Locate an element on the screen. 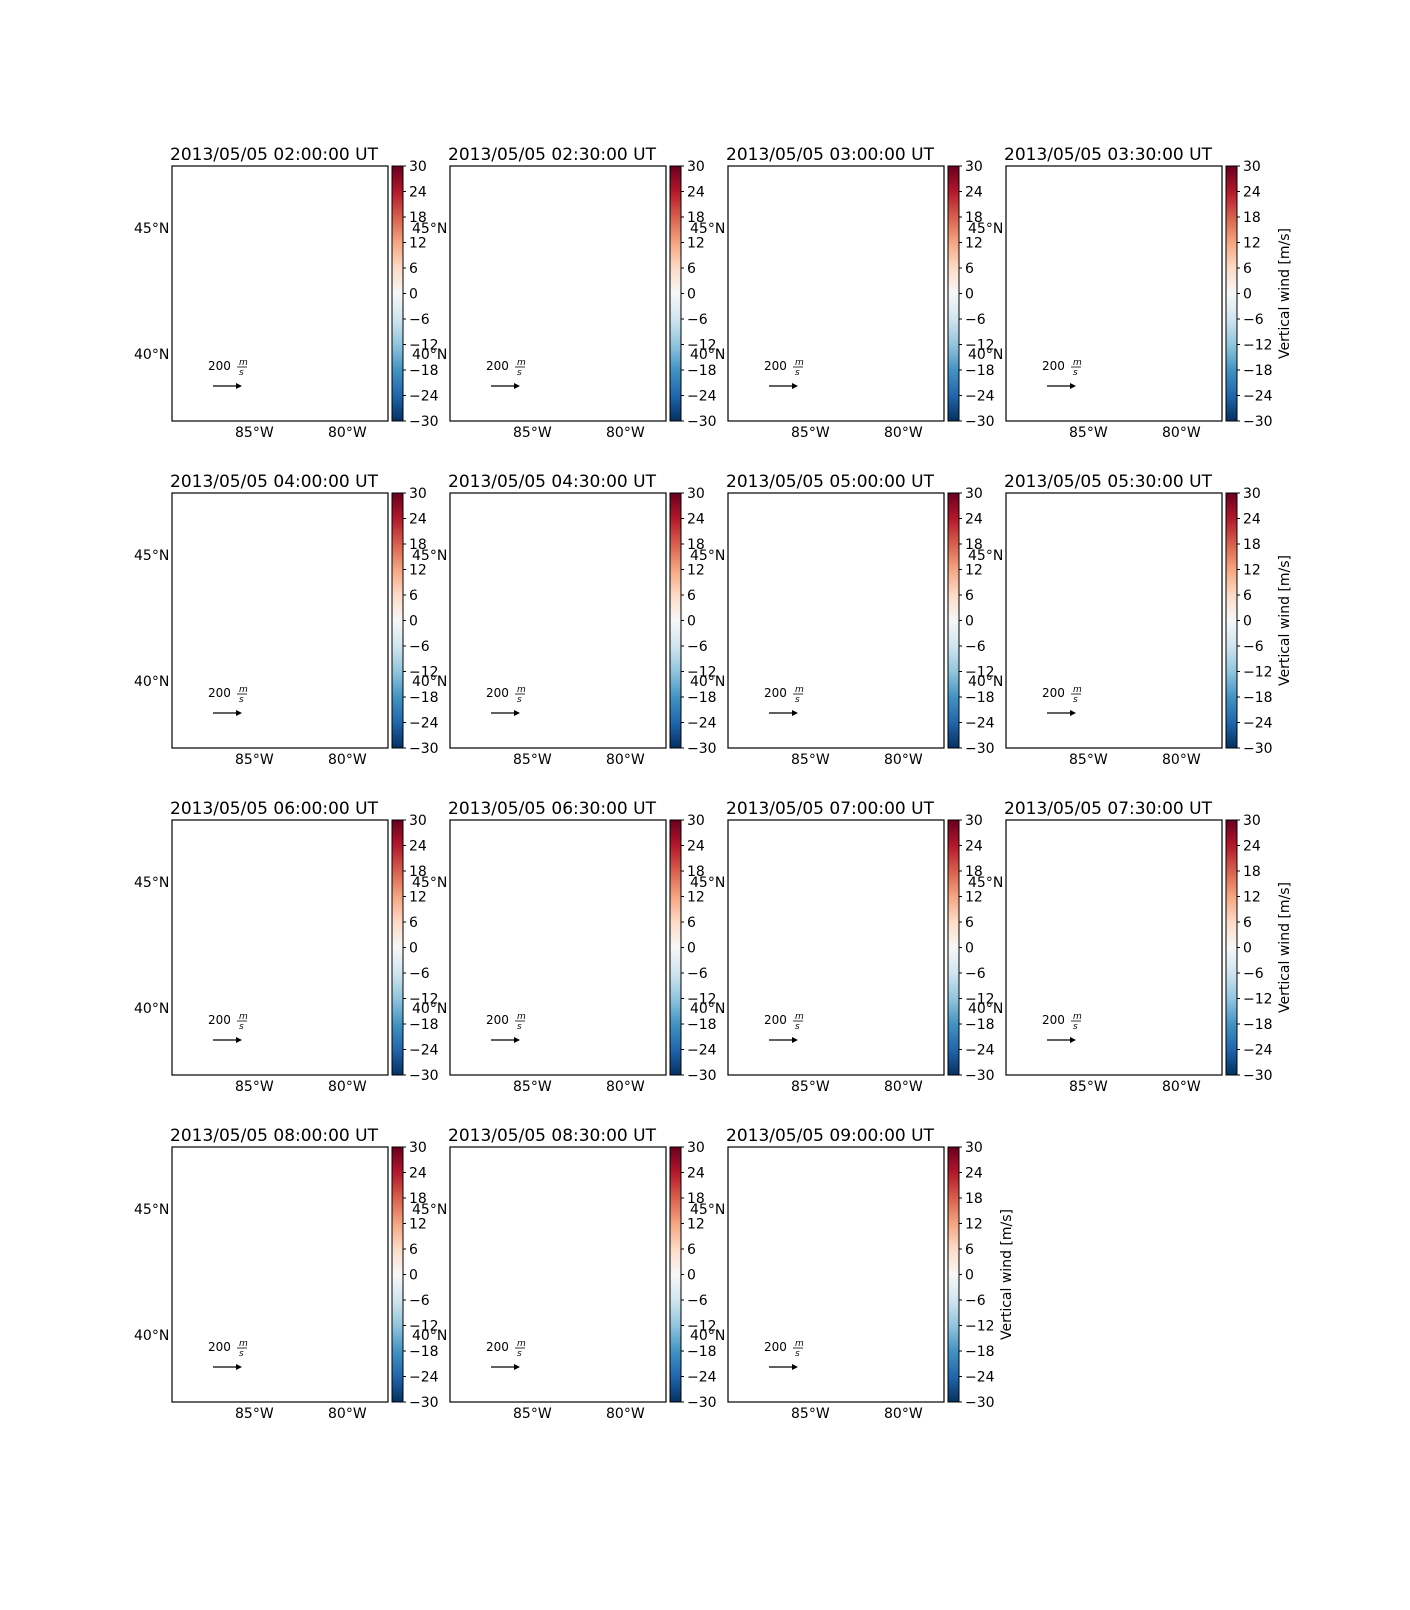 The image size is (1410, 1610). lat-label: 40°N is located at coordinates (429, 1336).